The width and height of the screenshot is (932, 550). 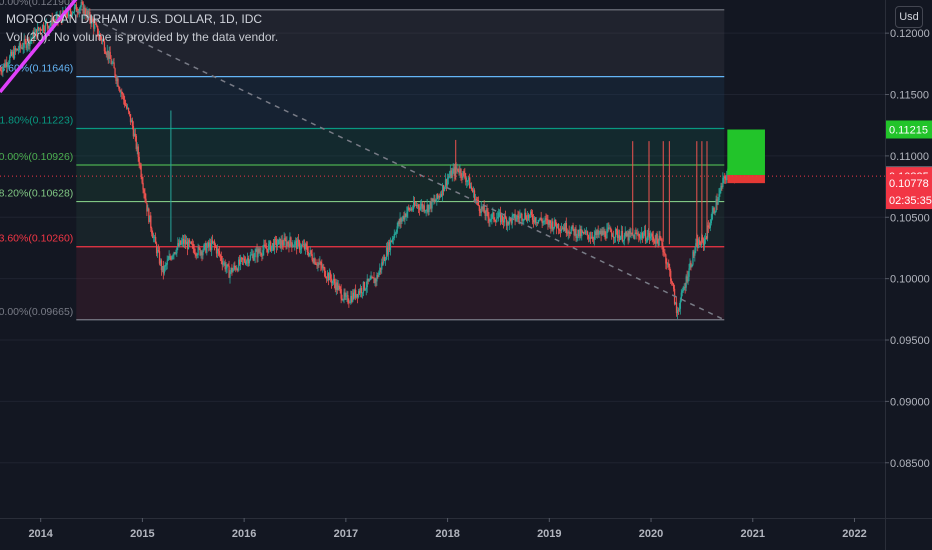 What do you see at coordinates (909, 17) in the screenshot?
I see `currency-button: Usd` at bounding box center [909, 17].